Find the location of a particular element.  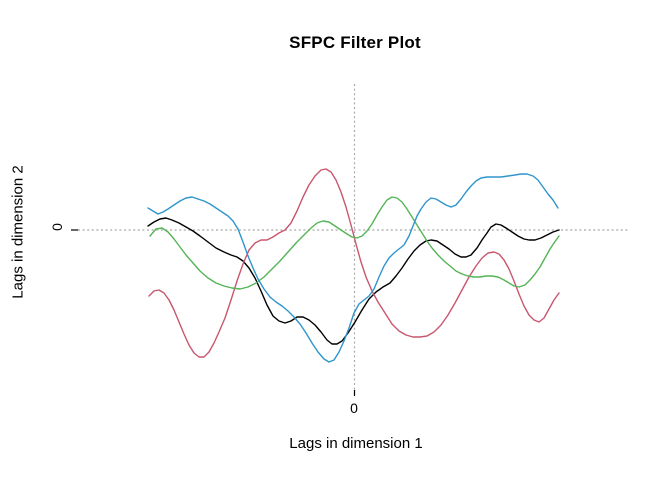

x-axis-label: Lags in dimension 1 is located at coordinates (356, 443).